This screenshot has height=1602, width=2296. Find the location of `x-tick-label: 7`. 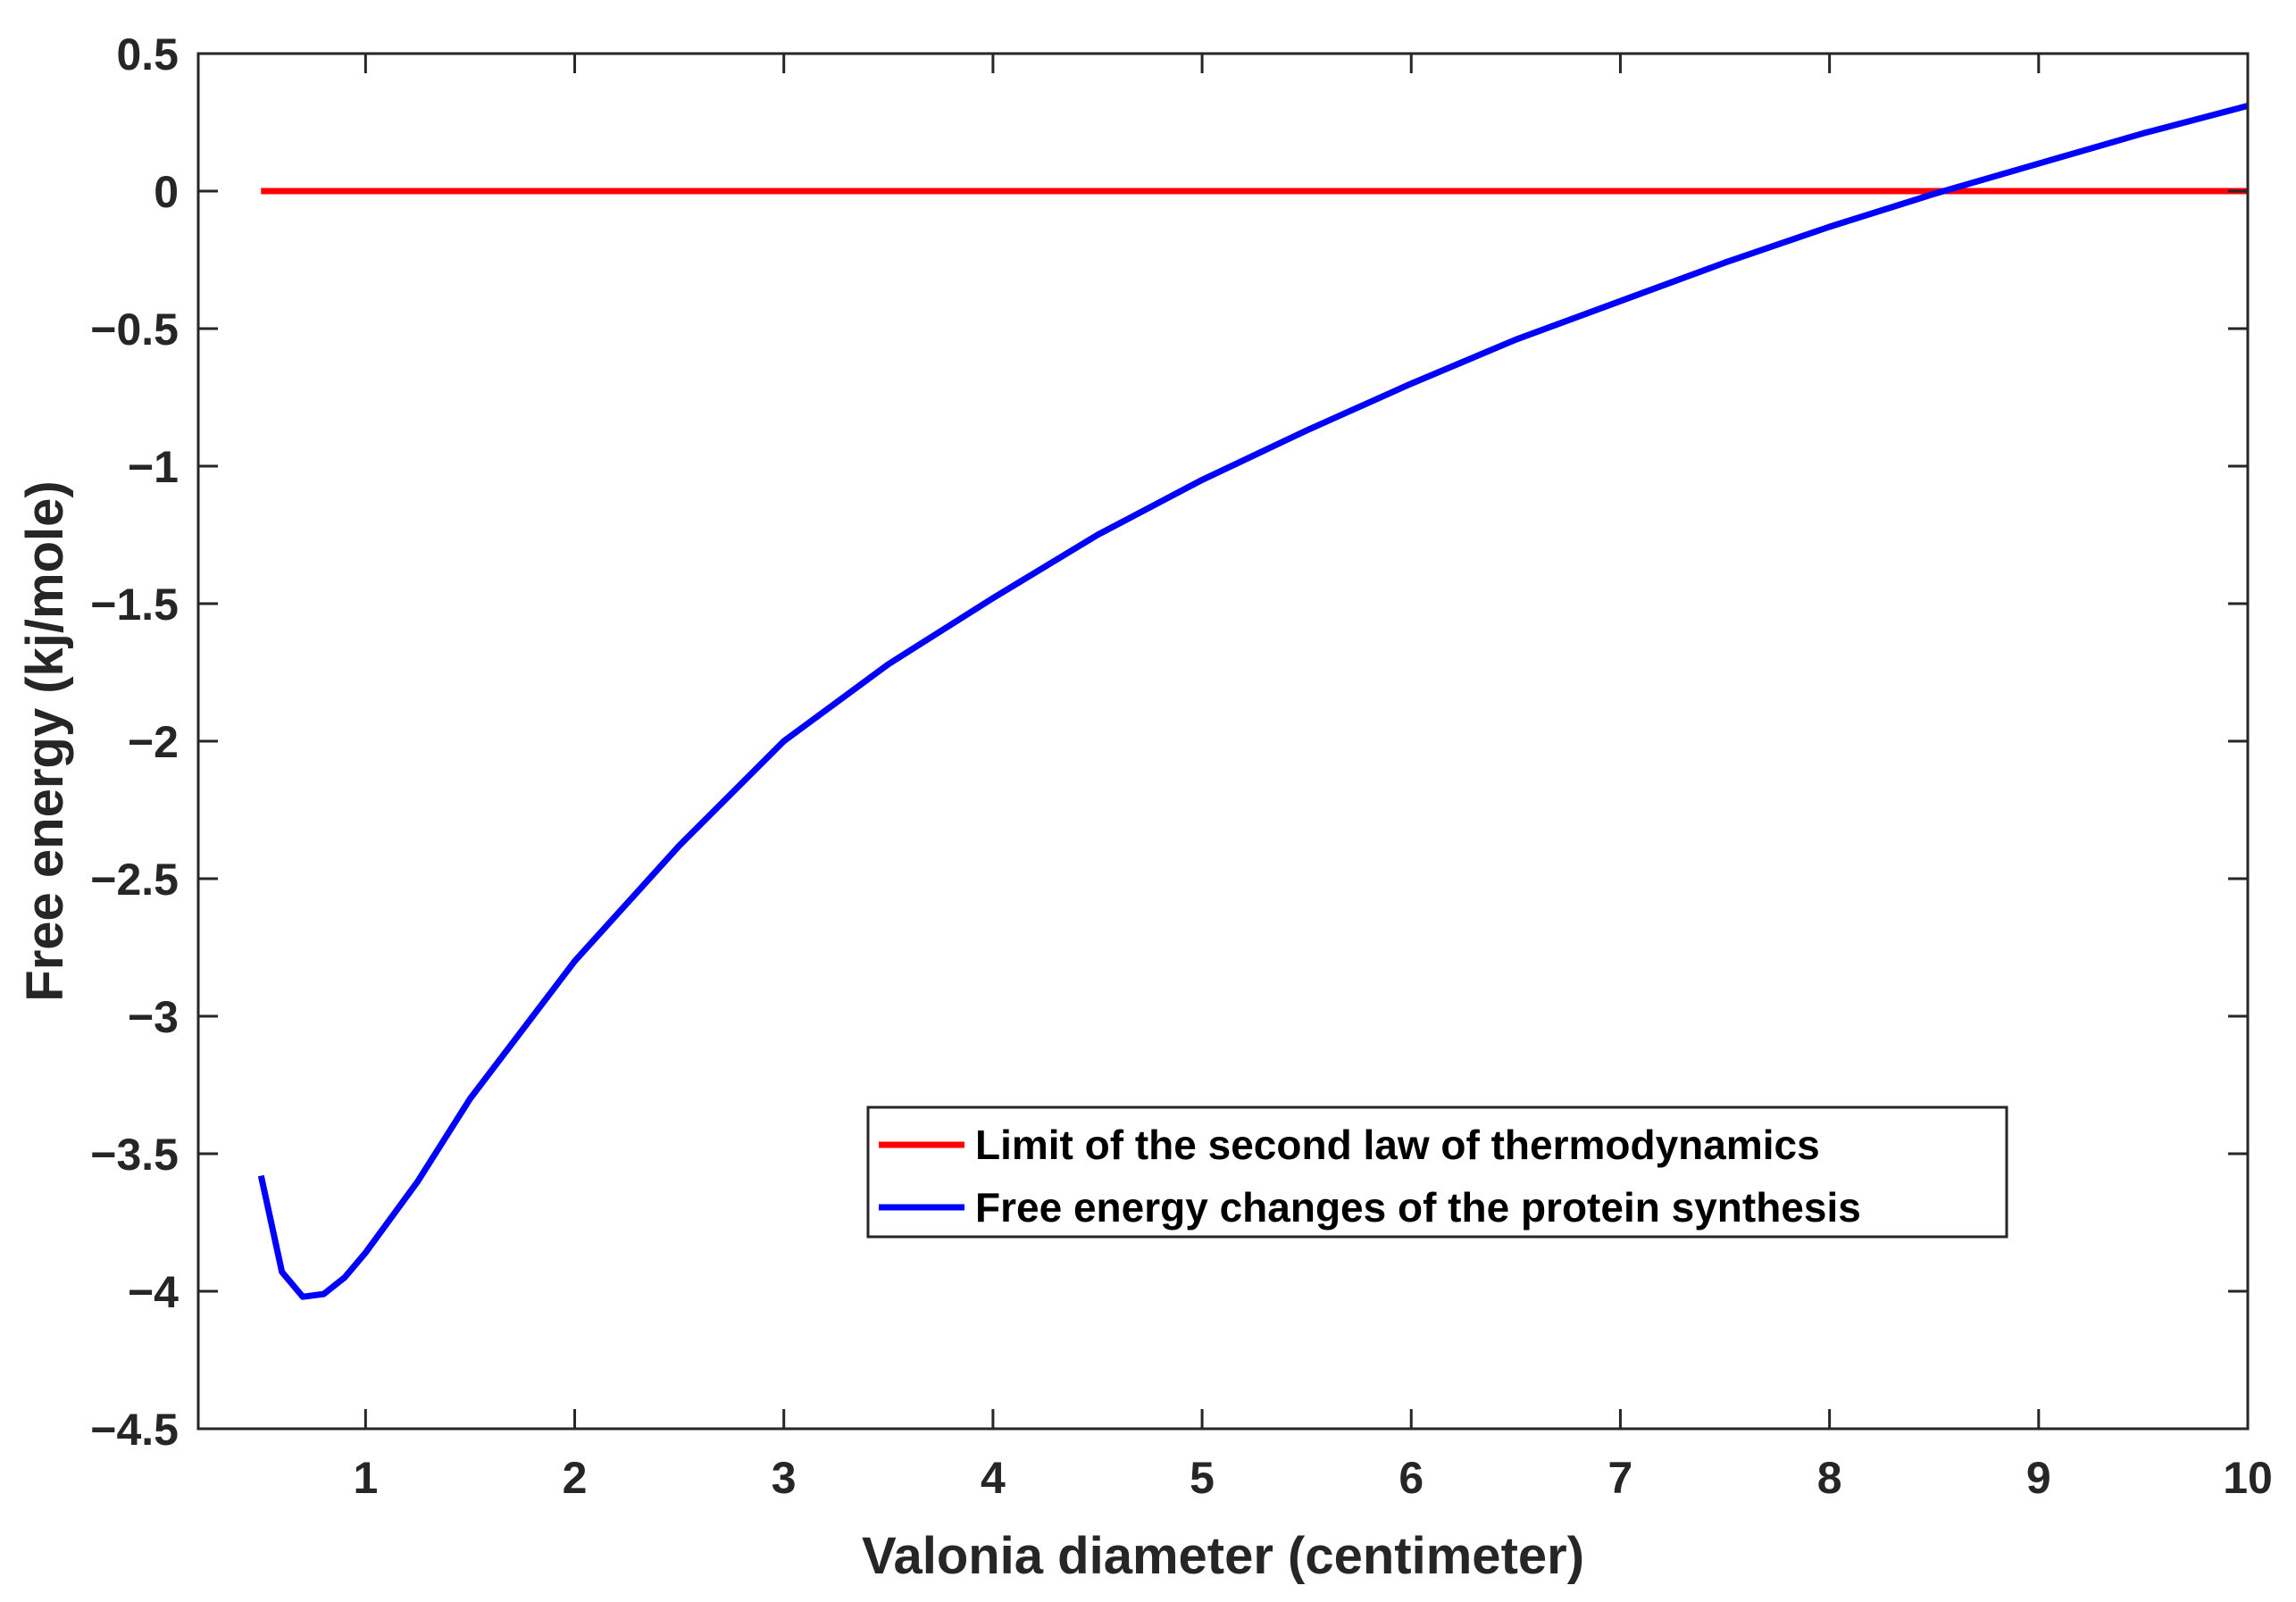

x-tick-label: 7 is located at coordinates (1620, 1478).